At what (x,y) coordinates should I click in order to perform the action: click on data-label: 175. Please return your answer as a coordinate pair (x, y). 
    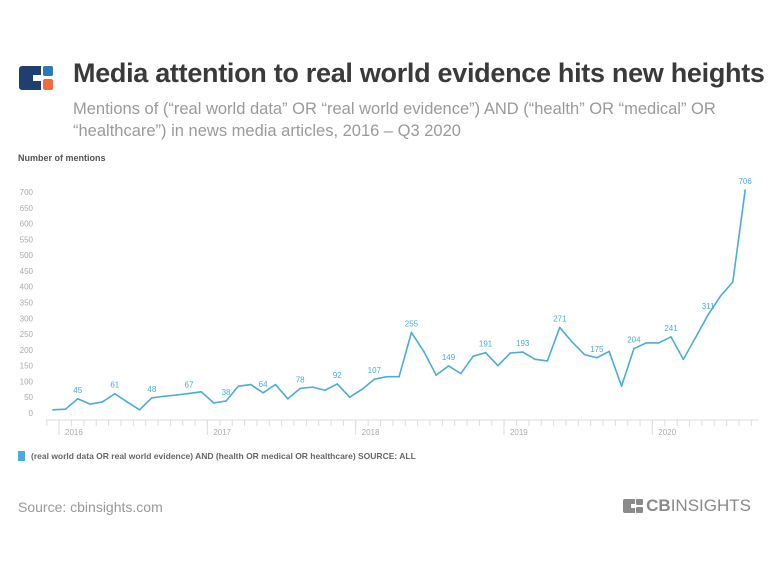
    Looking at the image, I should click on (597, 349).